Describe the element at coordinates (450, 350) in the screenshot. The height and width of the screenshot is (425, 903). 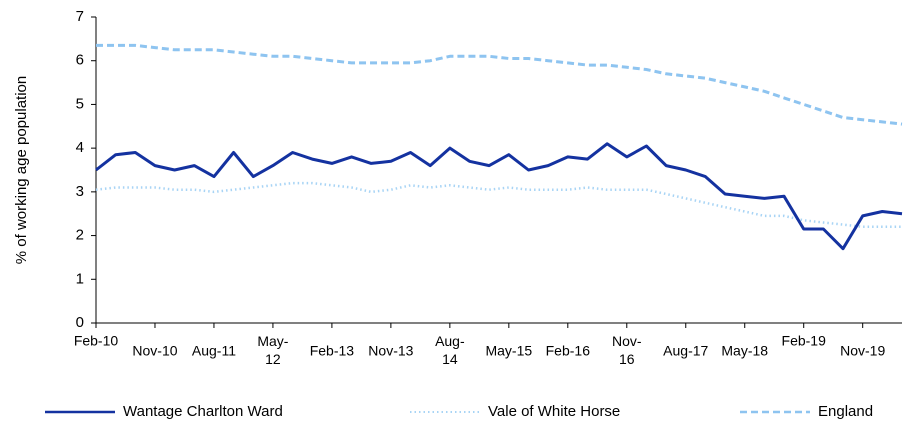
I see `x-tick-label: Aug-14` at that location.